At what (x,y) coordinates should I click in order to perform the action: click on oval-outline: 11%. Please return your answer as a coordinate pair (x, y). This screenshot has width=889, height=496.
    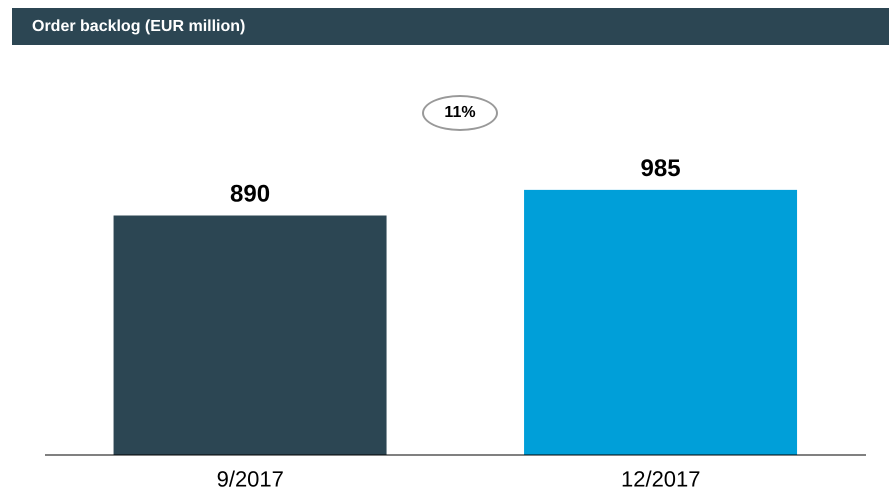
    Looking at the image, I should click on (460, 113).